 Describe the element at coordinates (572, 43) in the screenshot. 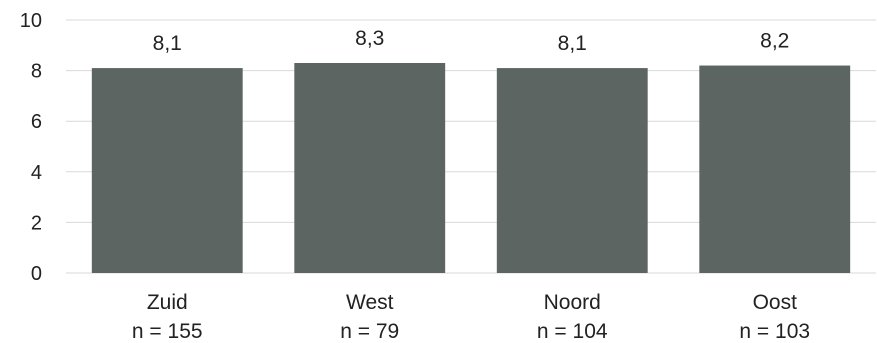

I see `data-label-noord: 8,1` at that location.